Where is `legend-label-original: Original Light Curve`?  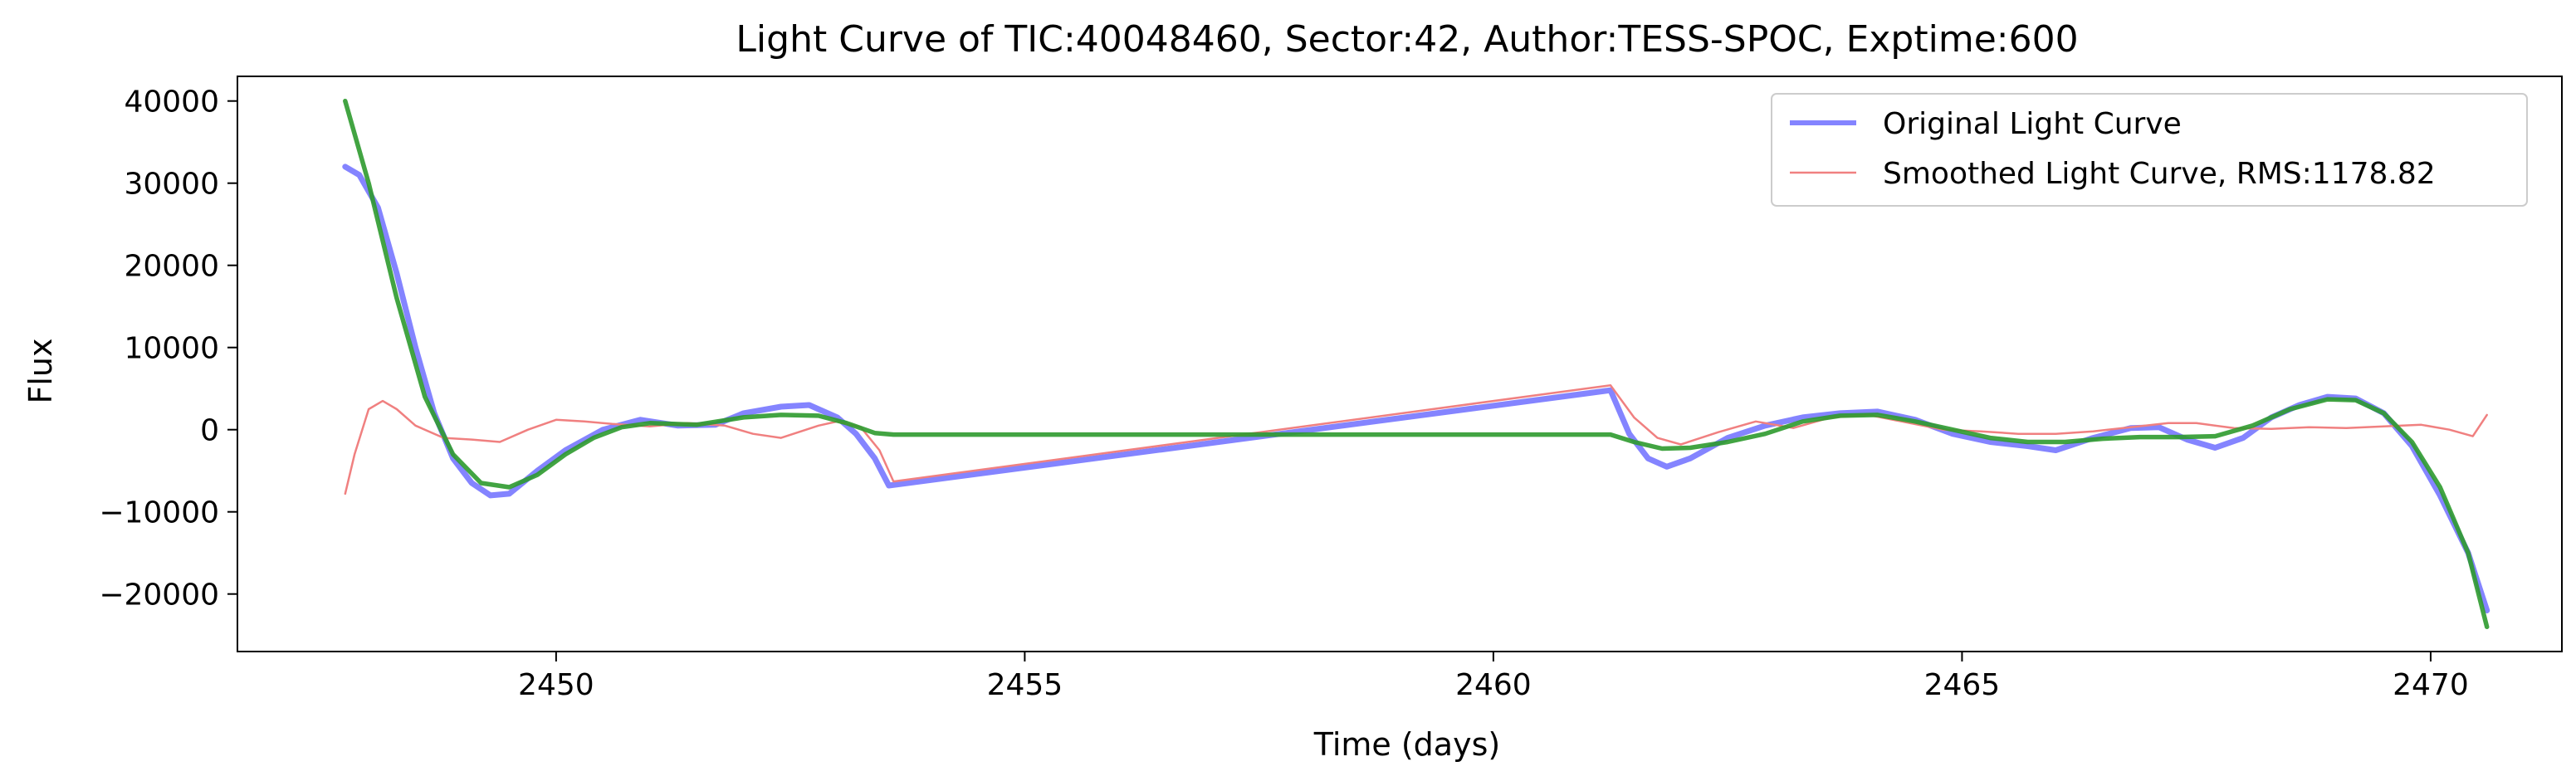 legend-label-original: Original Light Curve is located at coordinates (2032, 124).